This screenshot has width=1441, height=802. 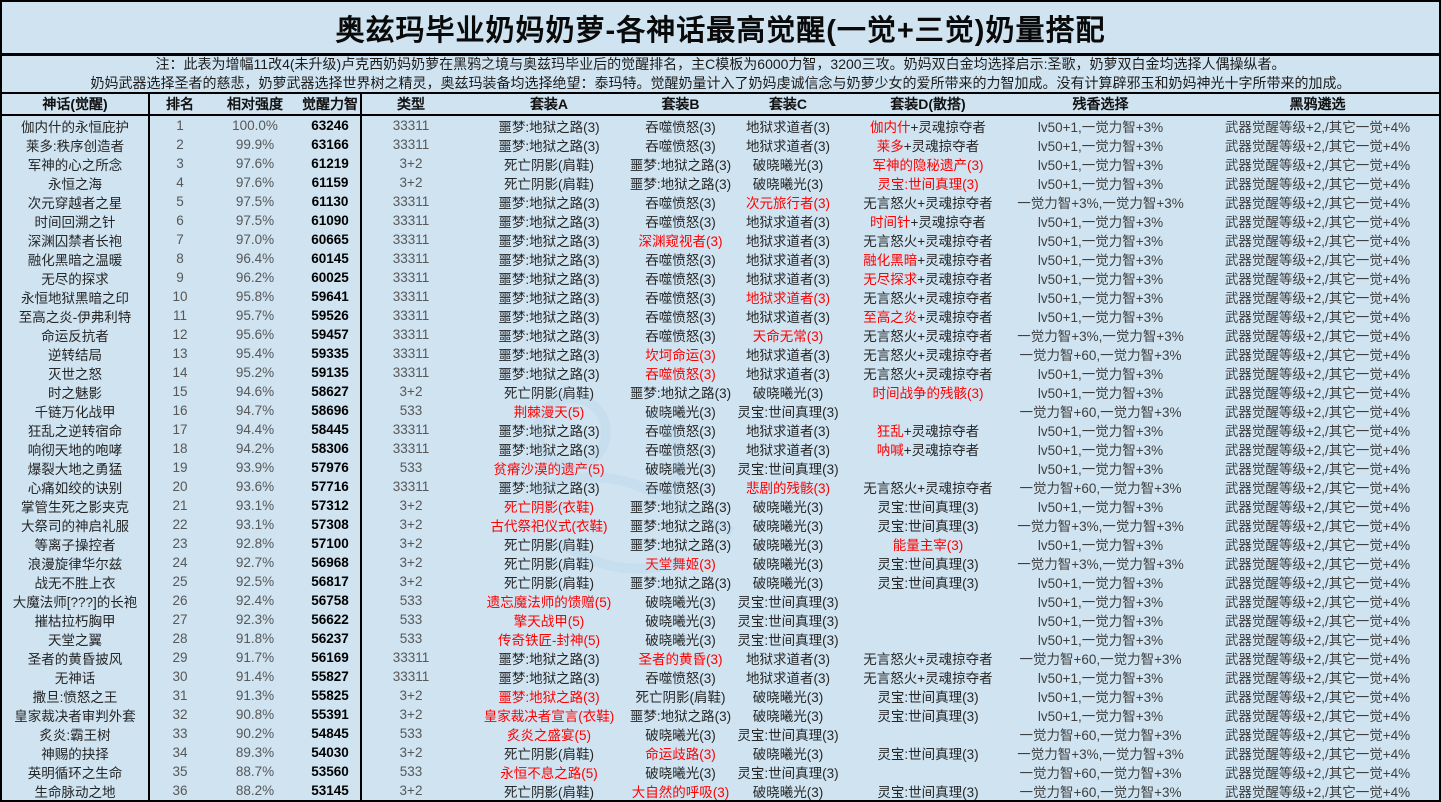 I want to click on myth-name-cell: 时间回溯之针, so click(x=75, y=222).